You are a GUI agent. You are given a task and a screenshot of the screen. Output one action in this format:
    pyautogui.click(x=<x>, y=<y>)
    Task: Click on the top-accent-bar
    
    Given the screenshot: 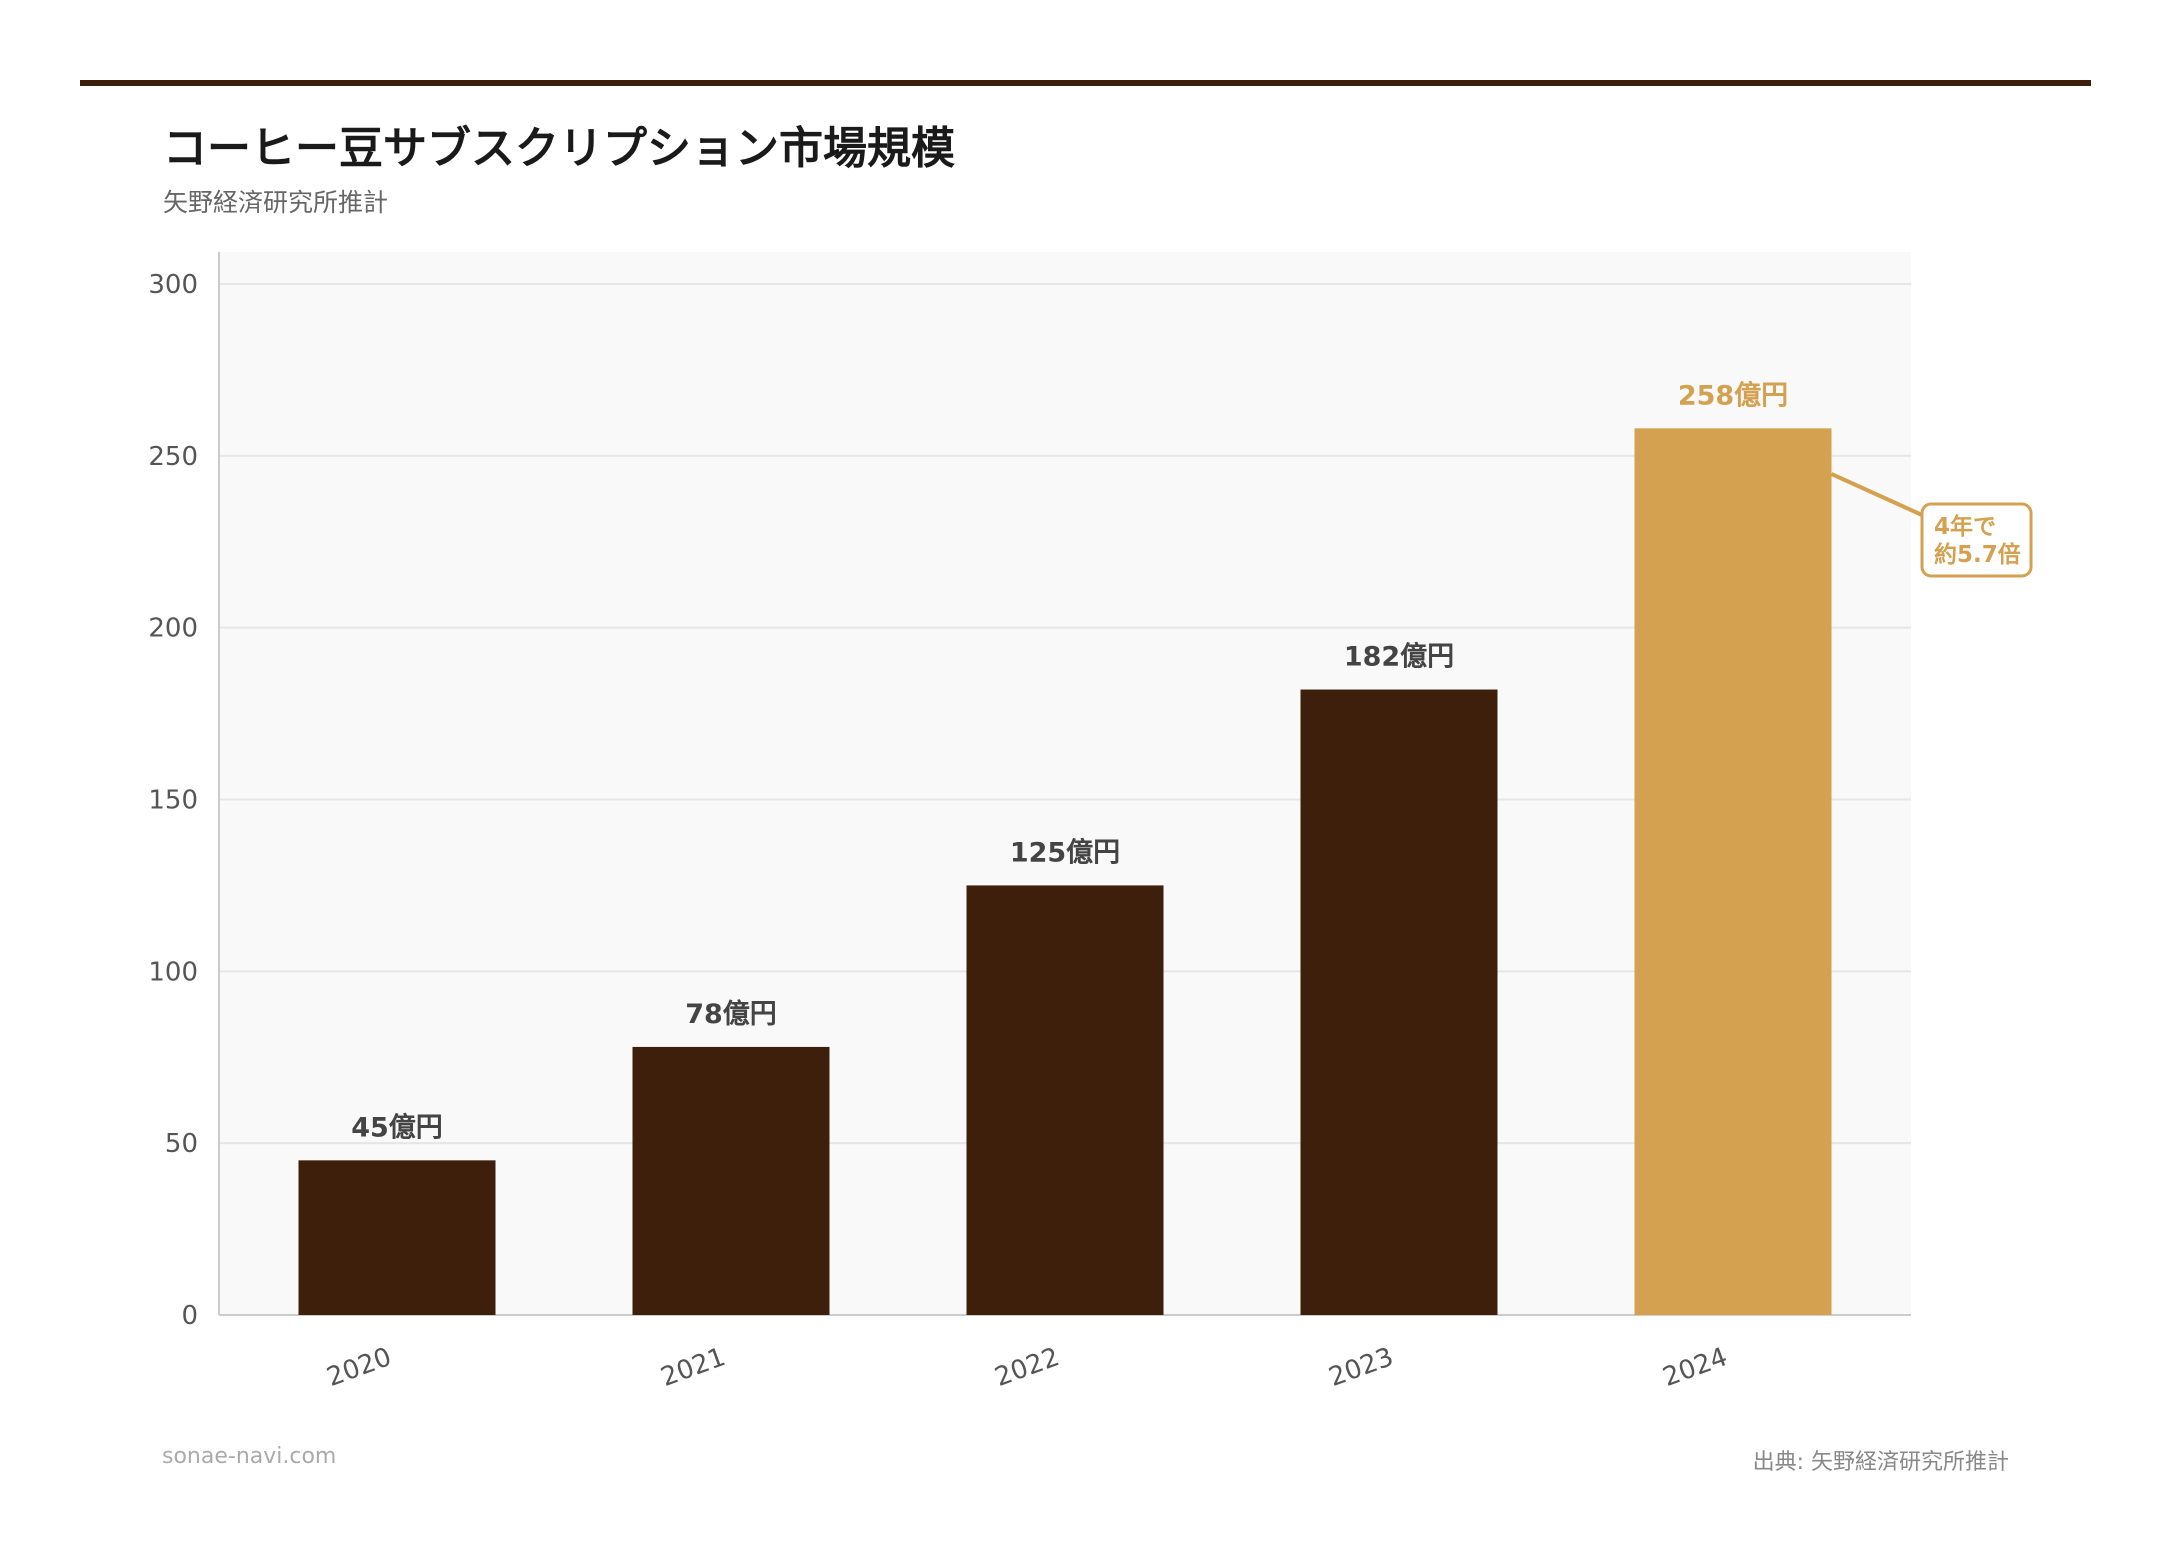 What is the action you would take?
    pyautogui.click(x=1085, y=83)
    